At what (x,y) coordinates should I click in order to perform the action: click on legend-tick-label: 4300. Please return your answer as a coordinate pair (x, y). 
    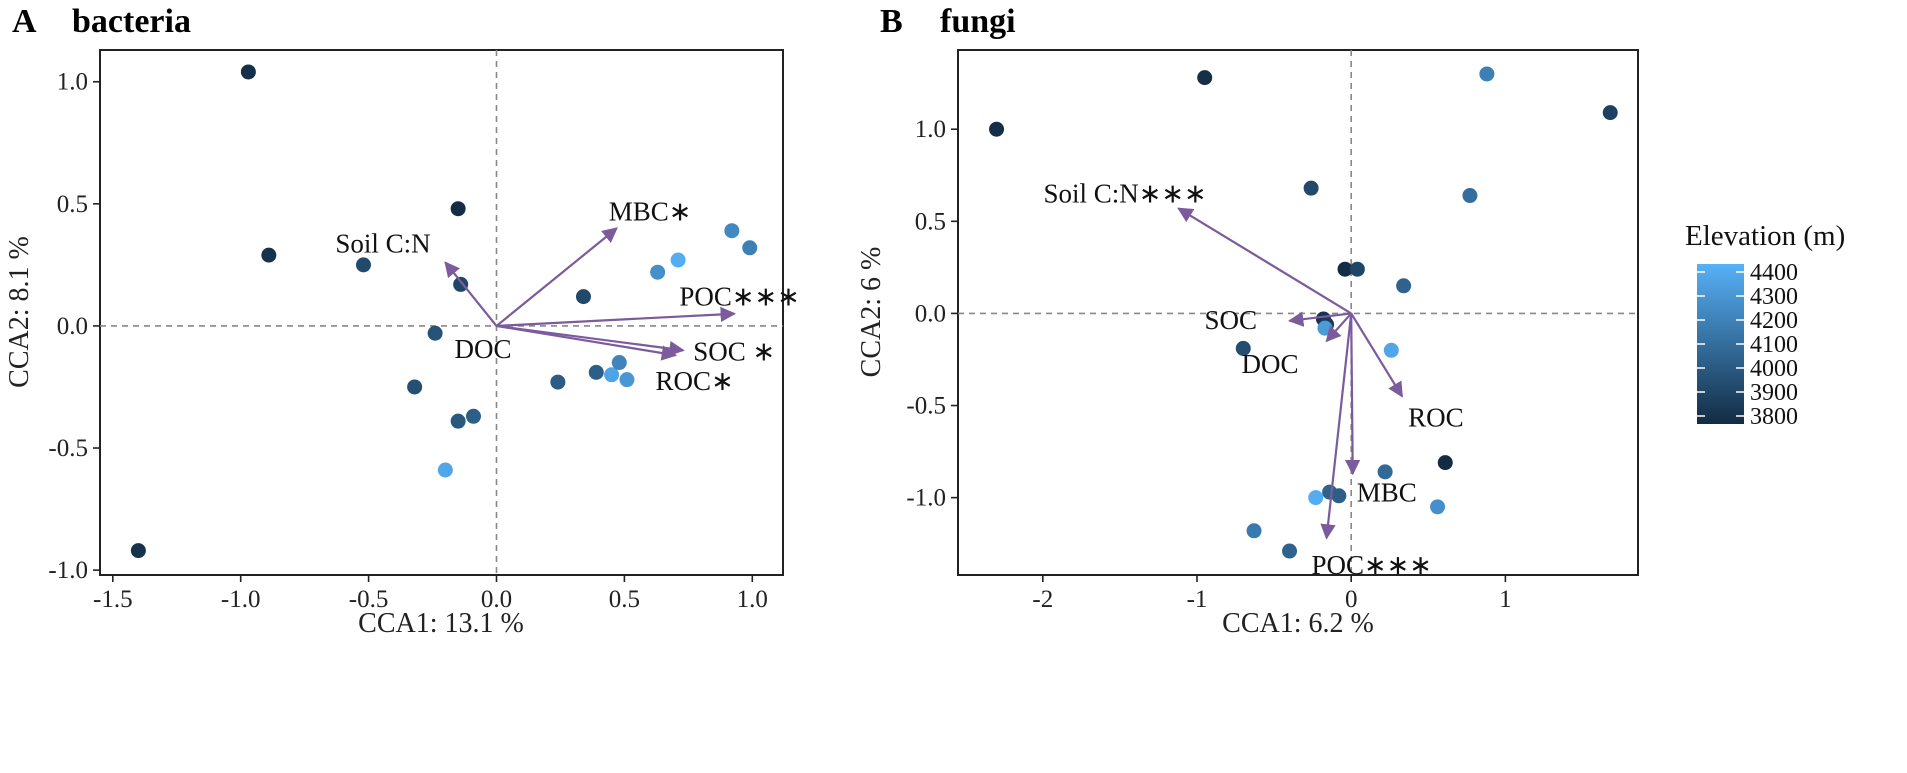
    Looking at the image, I should click on (1774, 297).